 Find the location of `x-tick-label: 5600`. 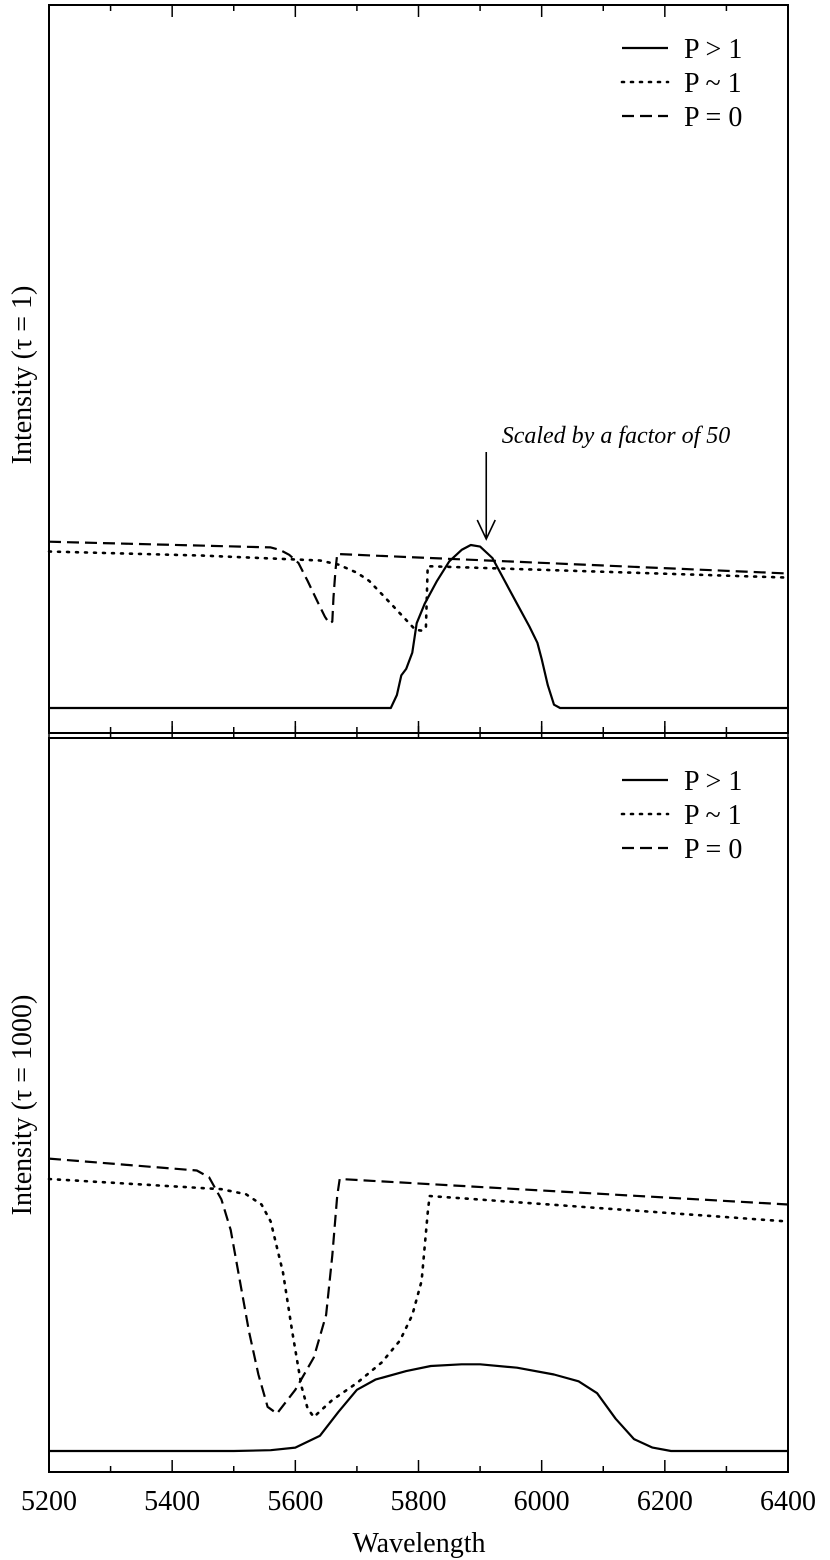

x-tick-label: 5600 is located at coordinates (295, 1501).